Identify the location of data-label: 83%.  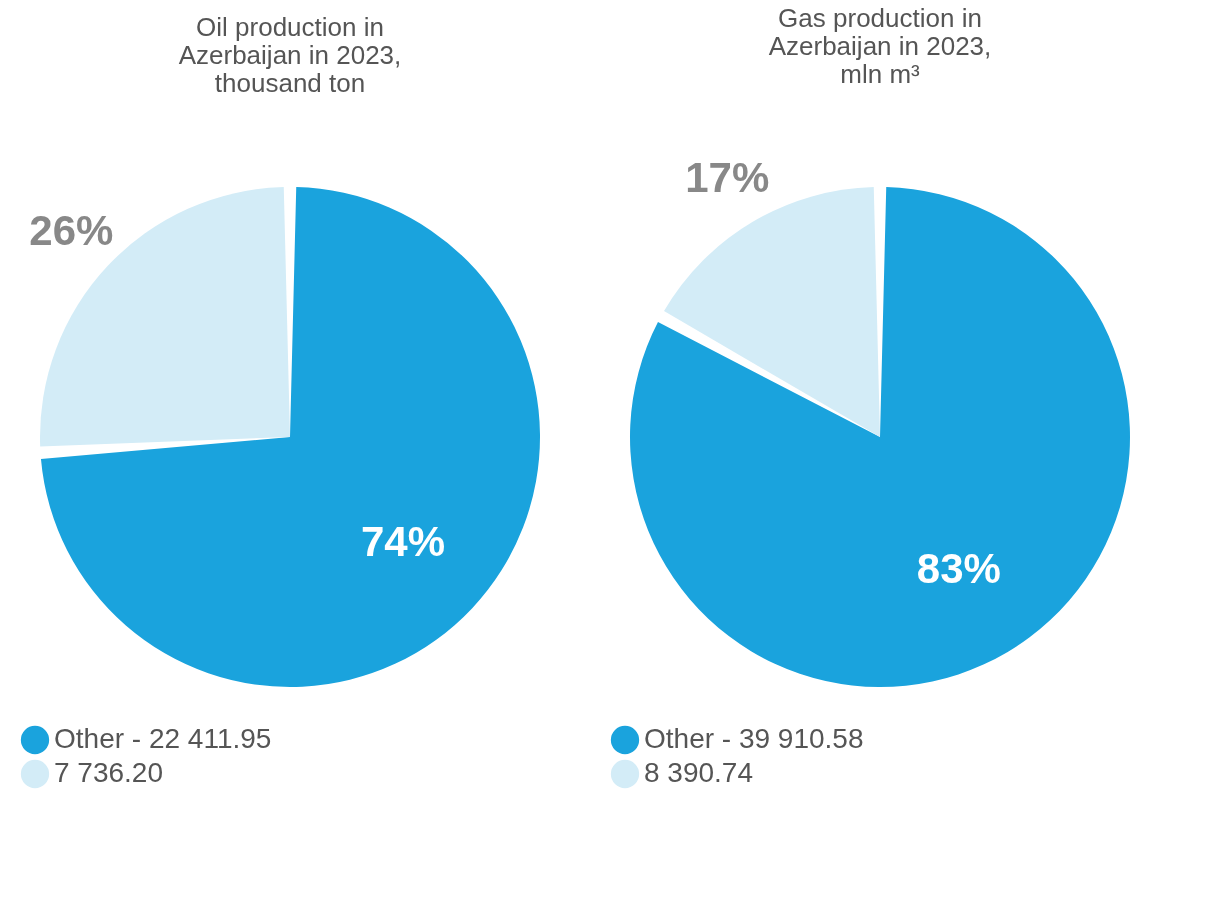
(958, 569).